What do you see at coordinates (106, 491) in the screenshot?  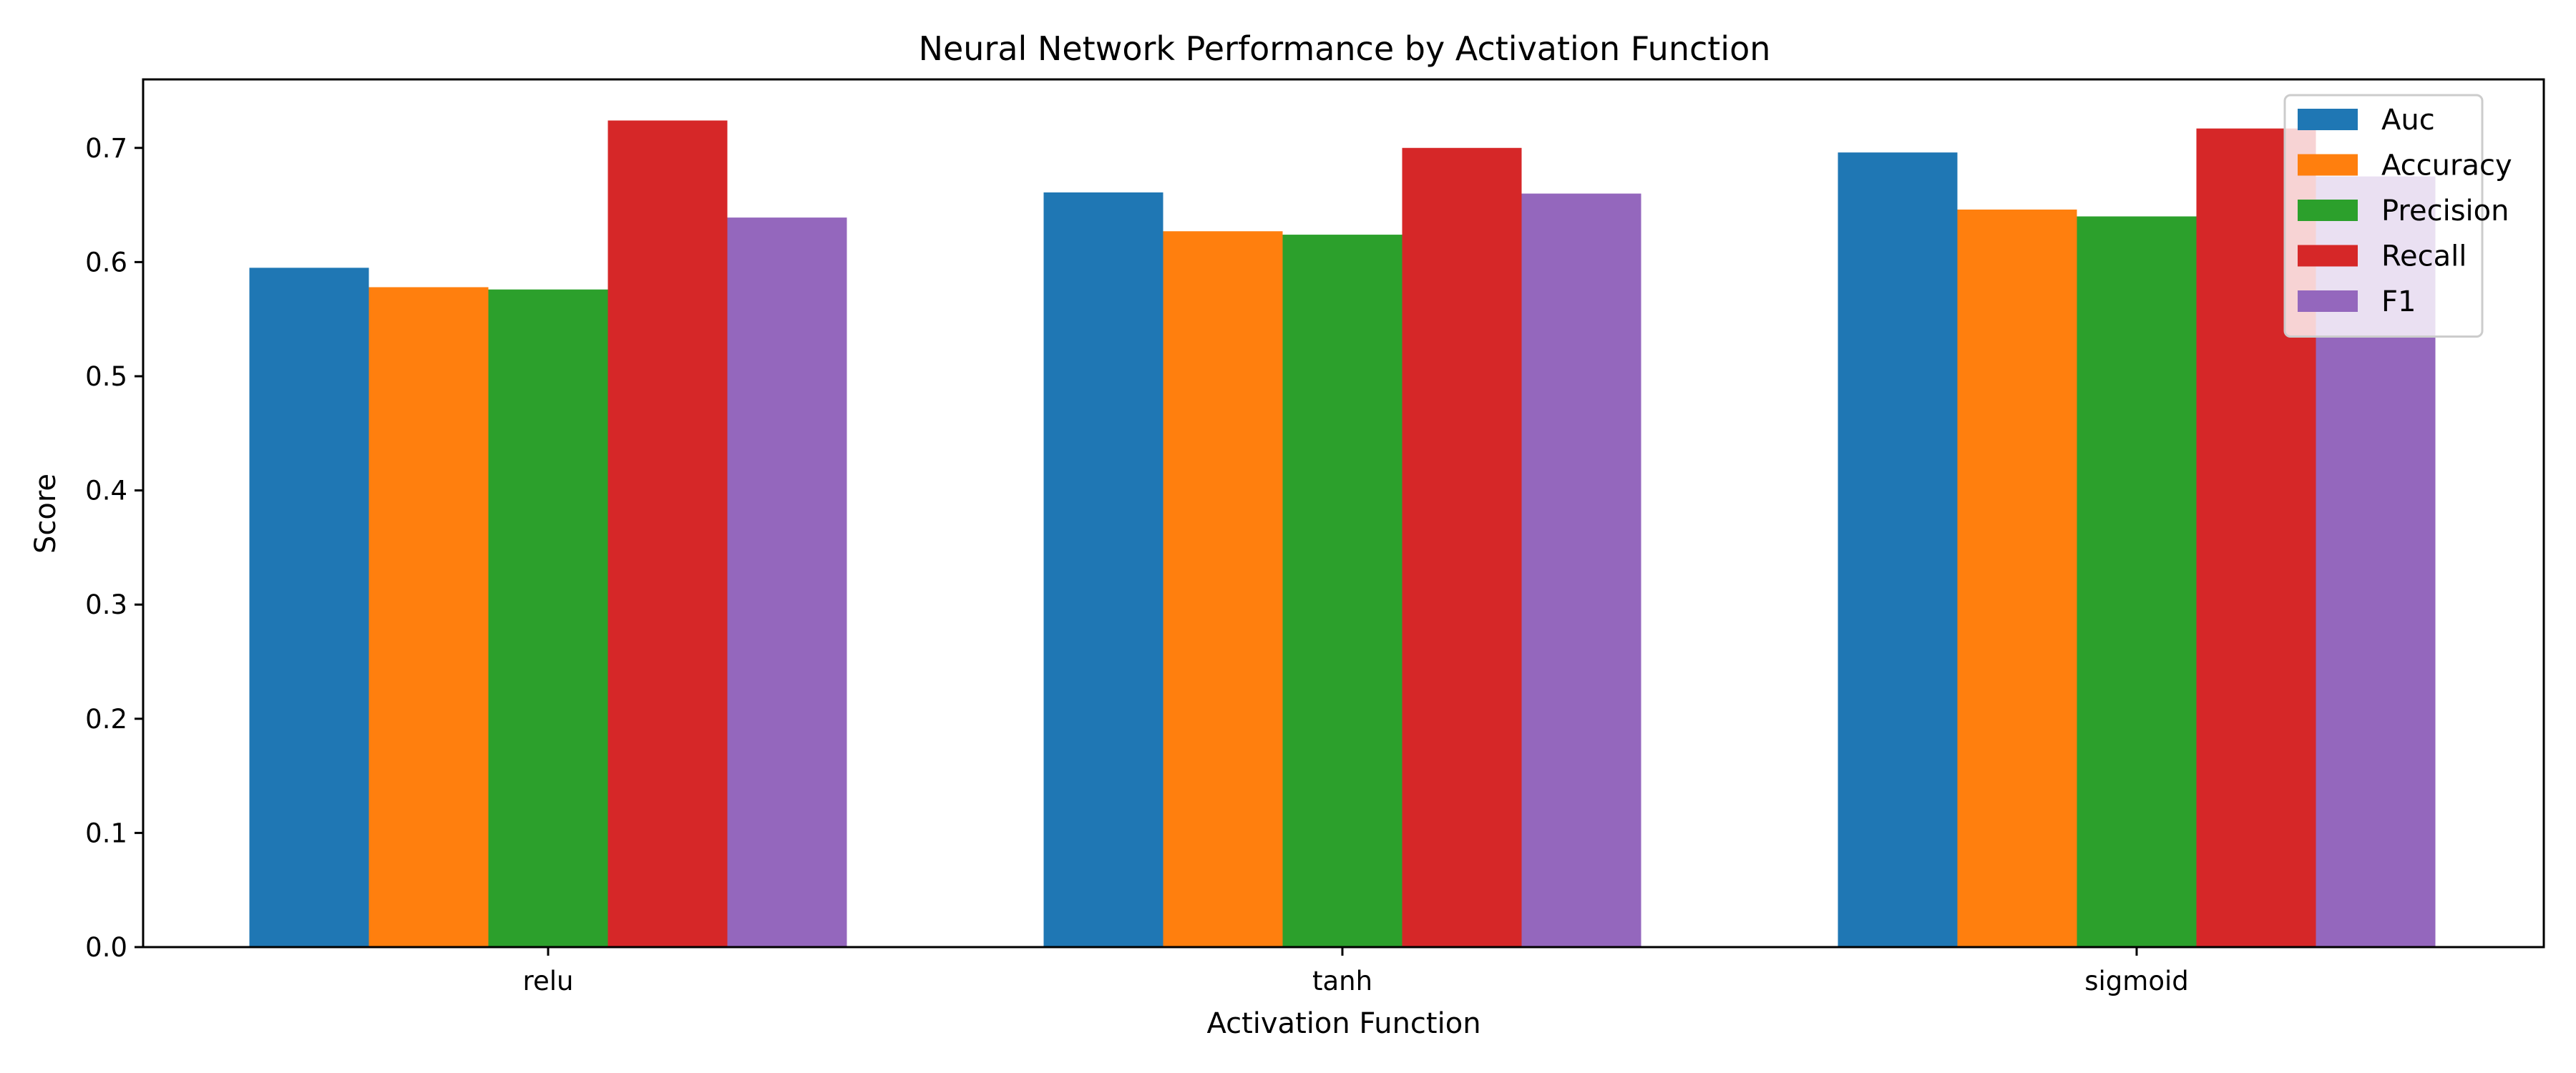 I see `y-tick-label: 0.4` at bounding box center [106, 491].